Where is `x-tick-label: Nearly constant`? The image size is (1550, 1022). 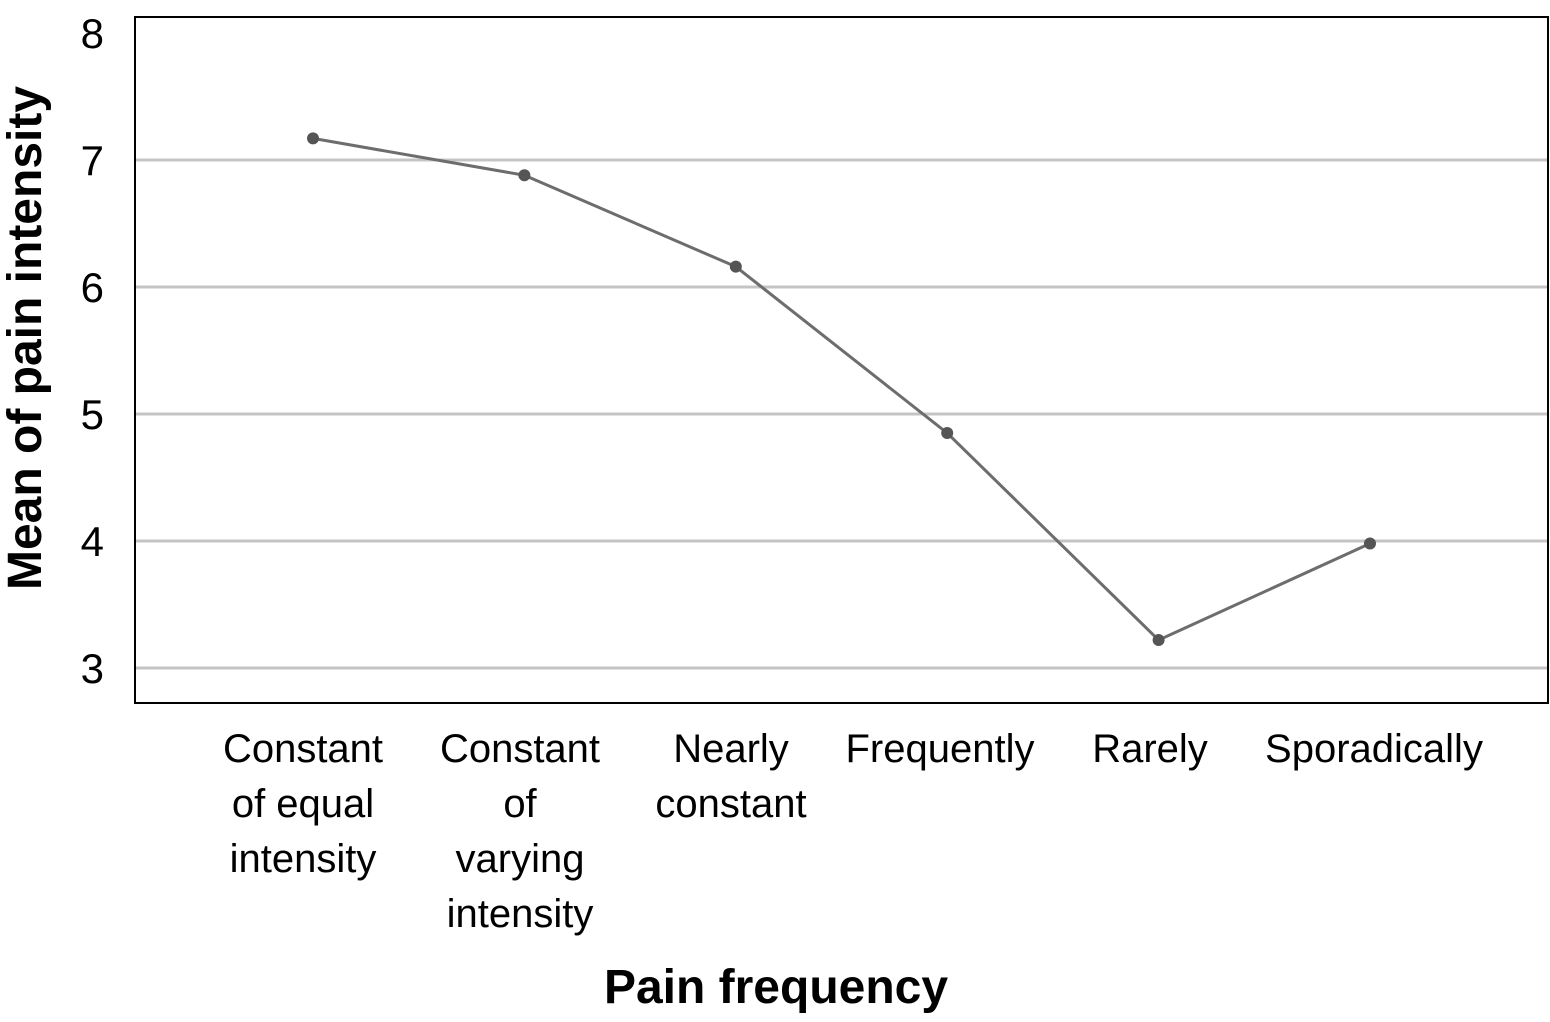 x-tick-label: Nearly constant is located at coordinates (730, 776).